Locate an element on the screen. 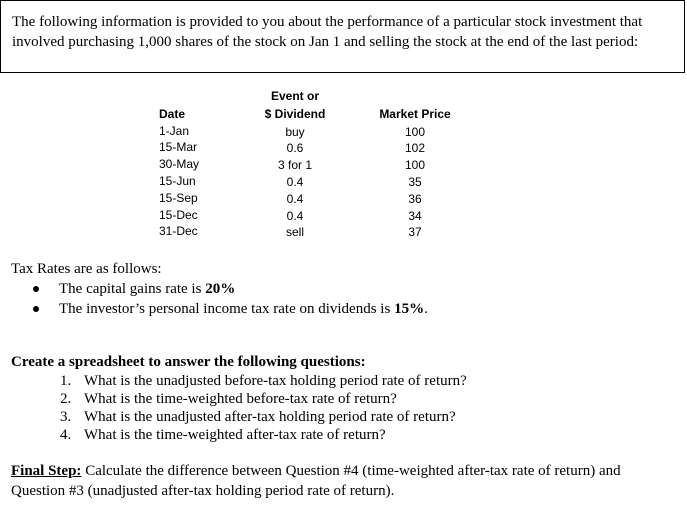  header-event-line2: $ Dividend is located at coordinates (295, 114).